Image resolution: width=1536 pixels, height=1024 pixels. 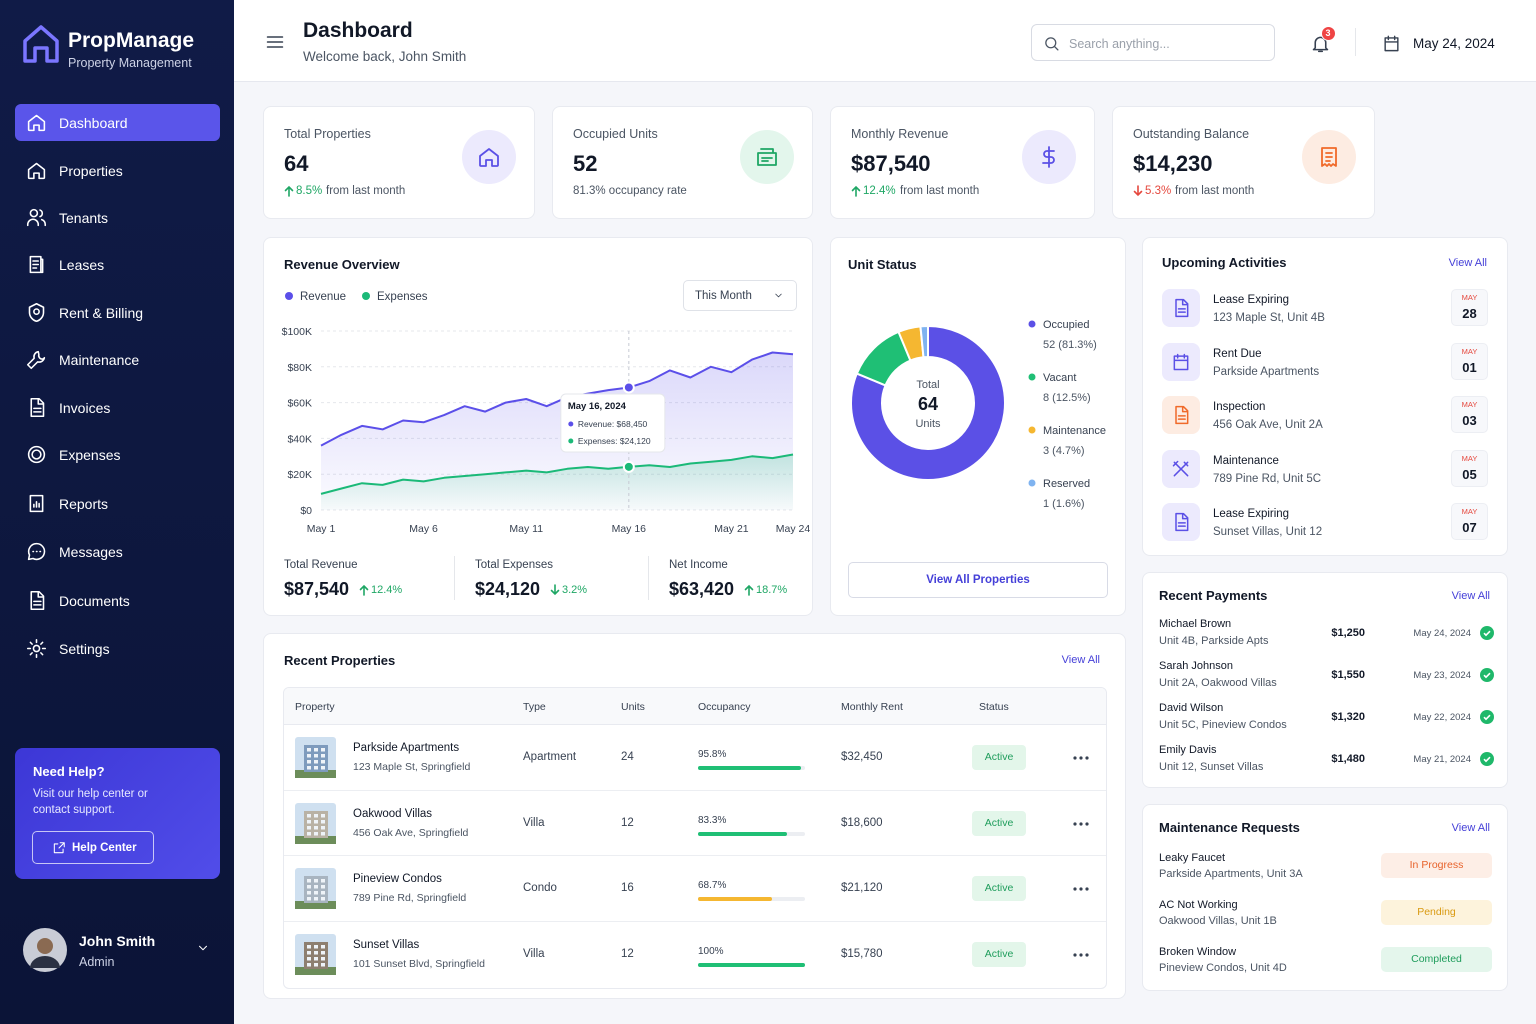 I want to click on nav-item: Documents, so click(x=117, y=600).